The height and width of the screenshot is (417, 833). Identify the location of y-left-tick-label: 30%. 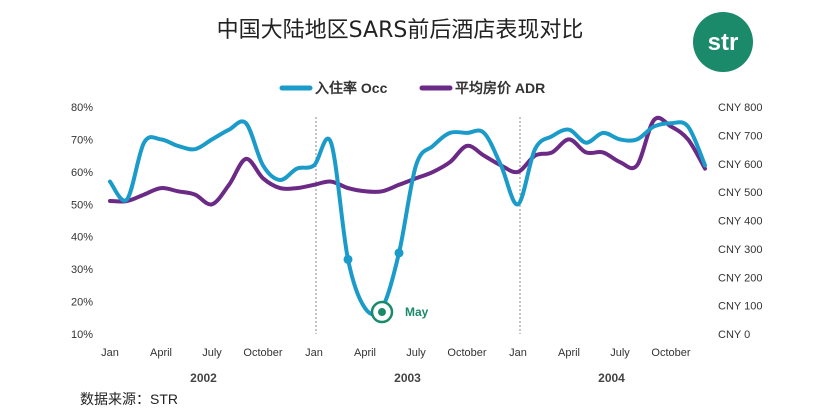
(82, 270).